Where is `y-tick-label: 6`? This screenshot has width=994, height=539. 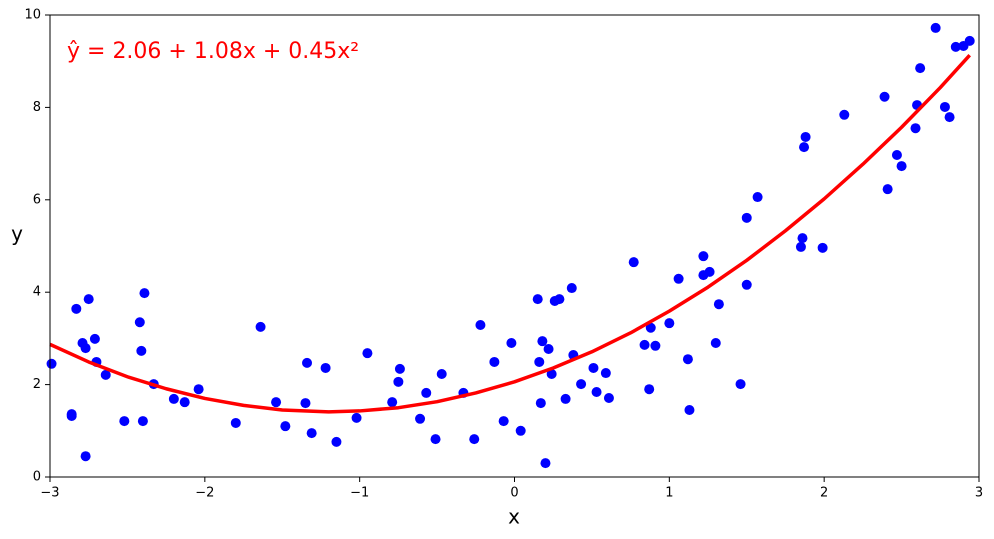 y-tick-label: 6 is located at coordinates (37, 199).